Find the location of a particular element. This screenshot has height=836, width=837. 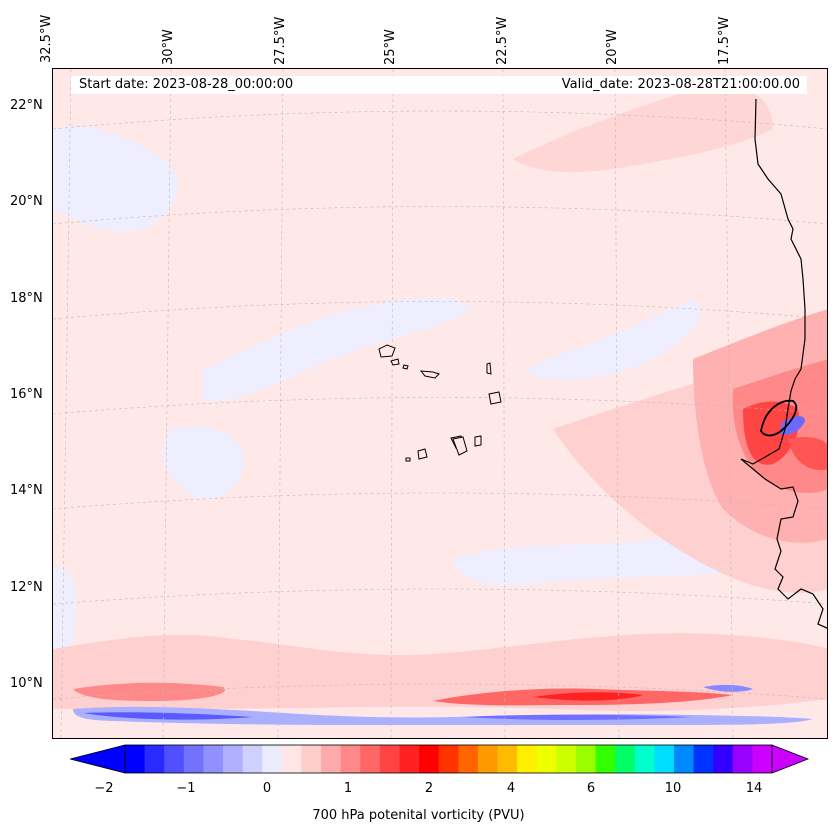

colorbar-under-arrow is located at coordinates (98, 759).